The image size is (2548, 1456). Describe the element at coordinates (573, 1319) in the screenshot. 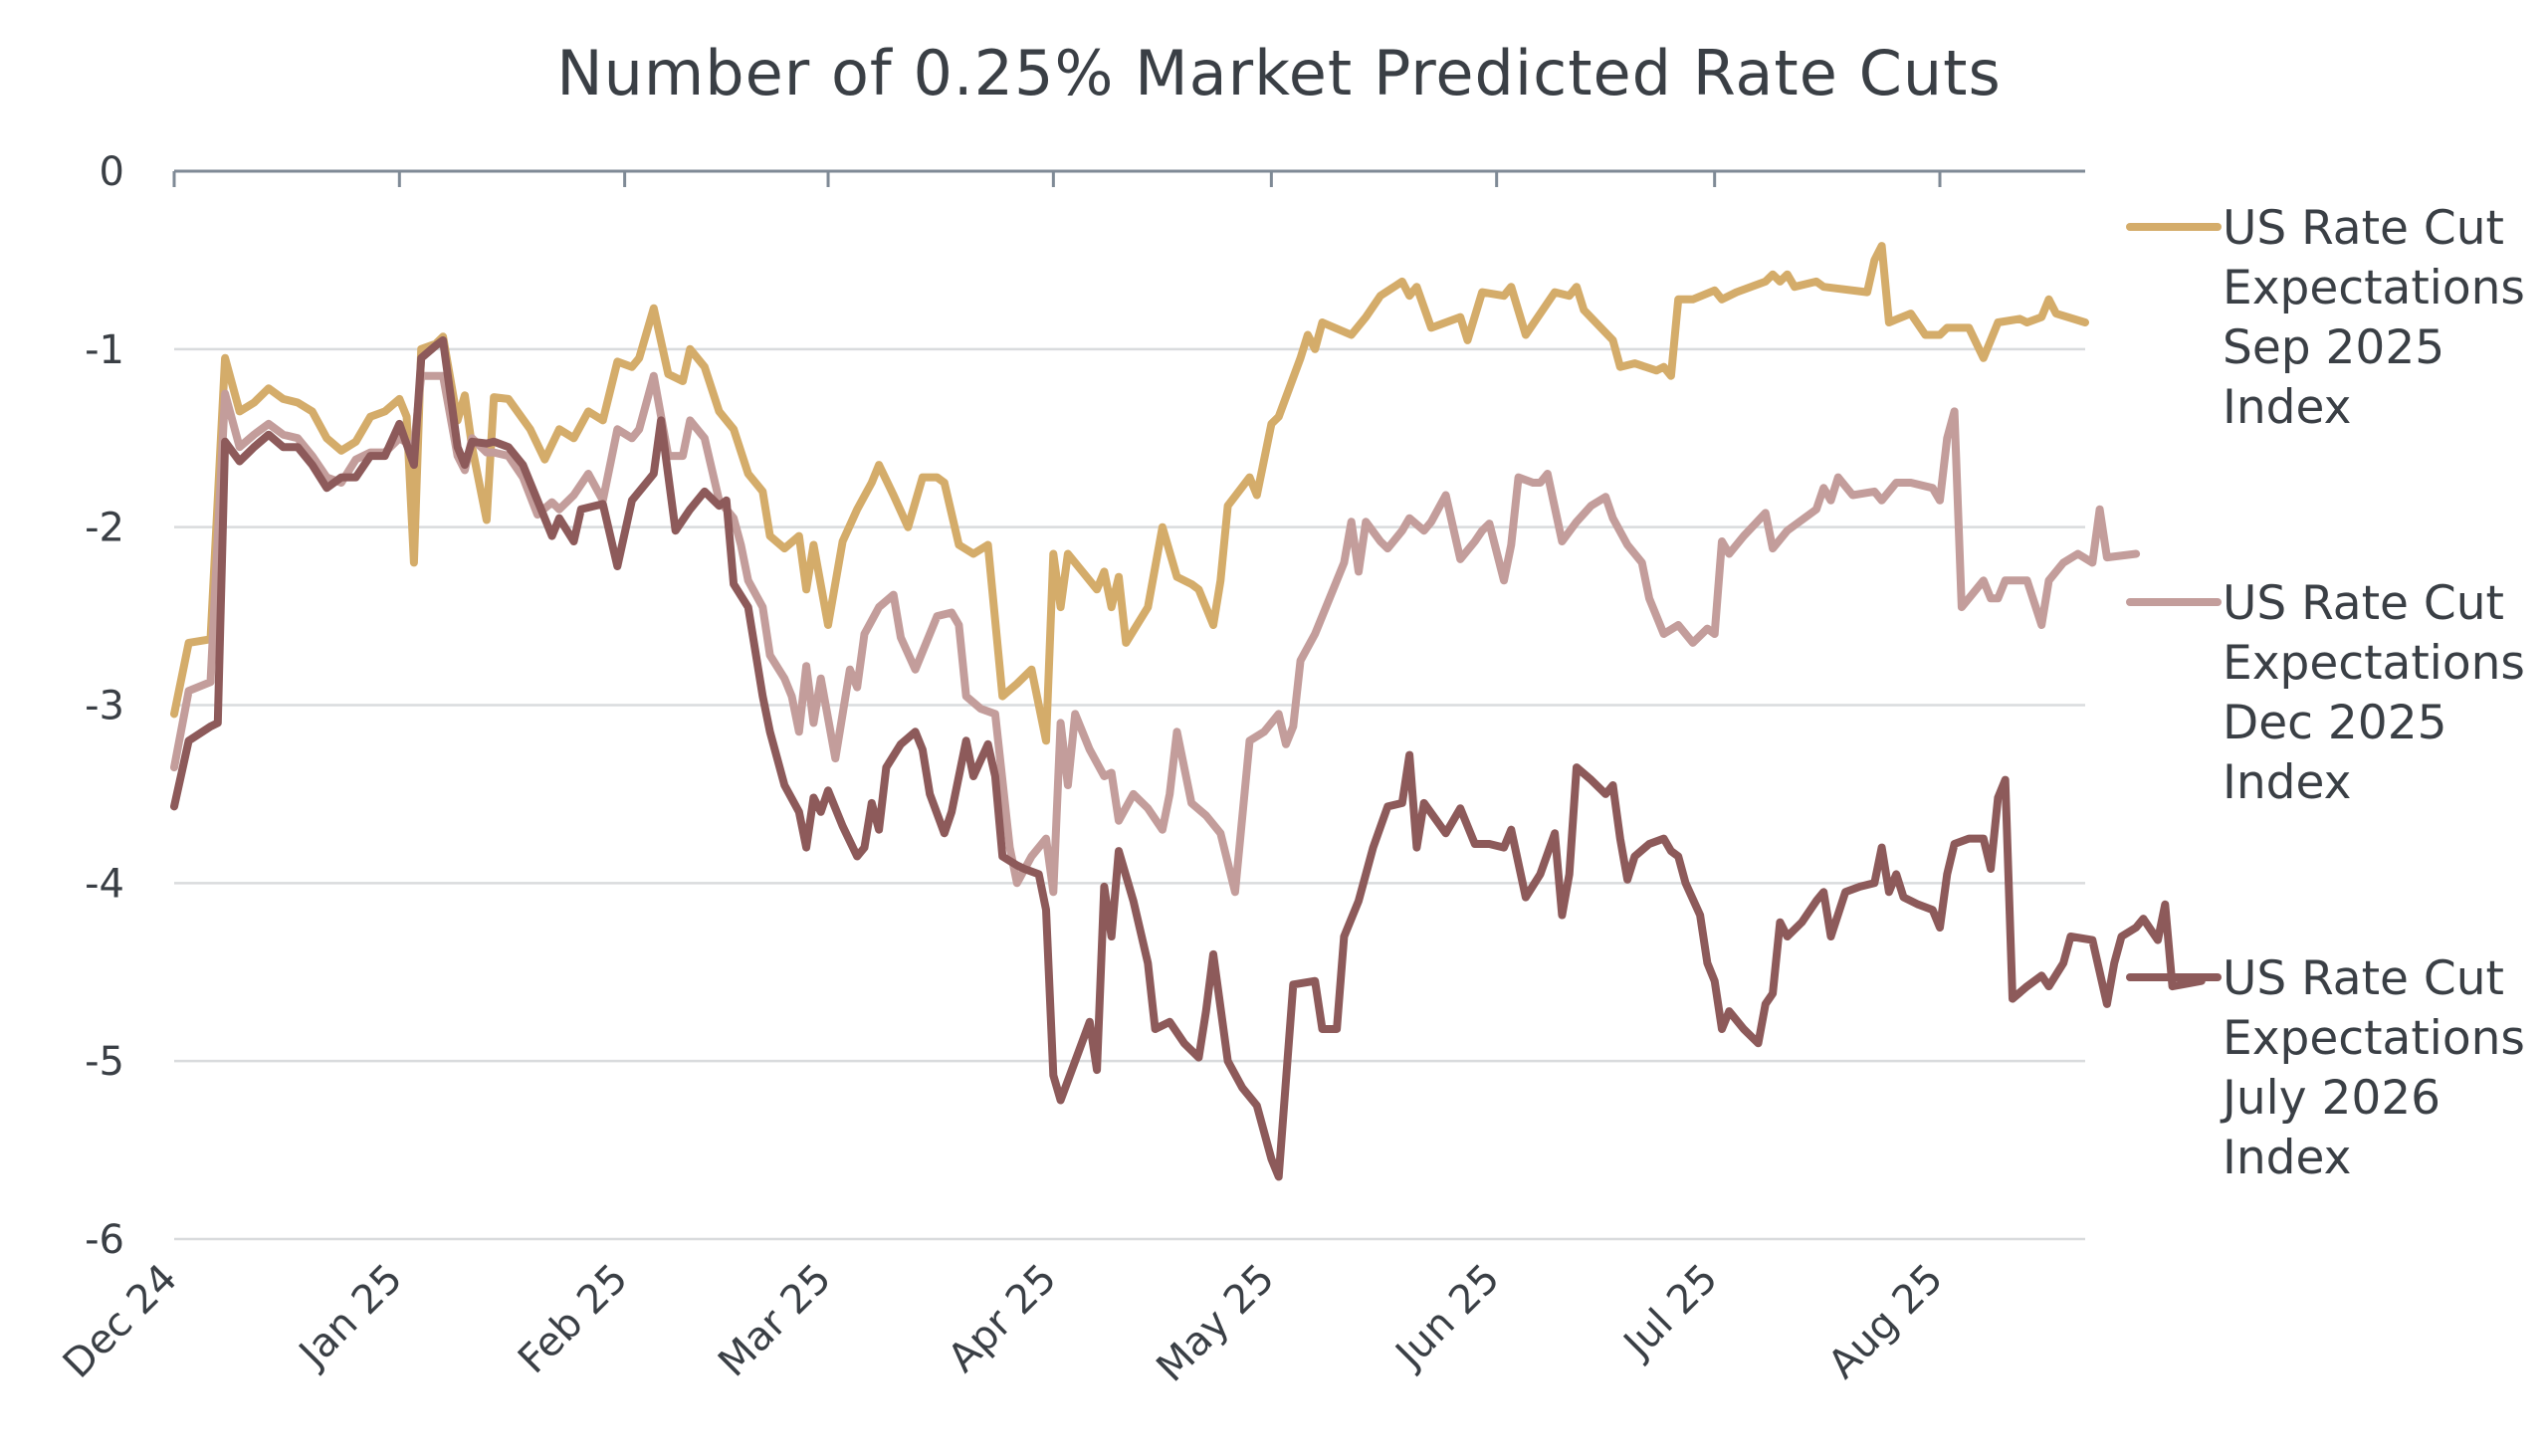

I see `x-tick-label: Feb 25` at that location.